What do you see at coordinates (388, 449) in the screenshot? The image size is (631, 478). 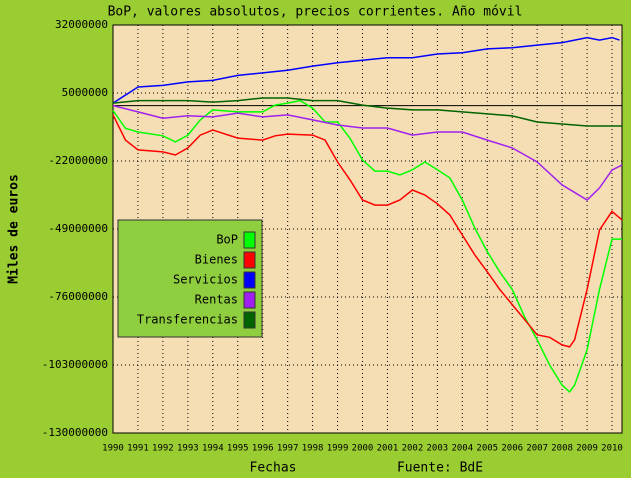 I see `x-tick-label: 2001` at bounding box center [388, 449].